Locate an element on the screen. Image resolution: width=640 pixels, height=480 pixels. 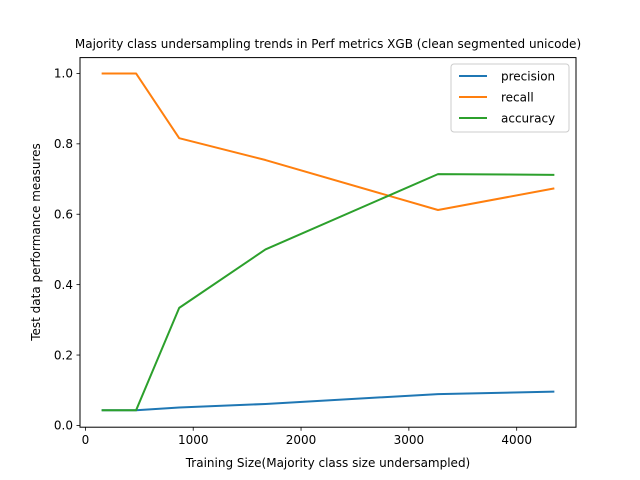
legend-label-precision: precision is located at coordinates (528, 77).